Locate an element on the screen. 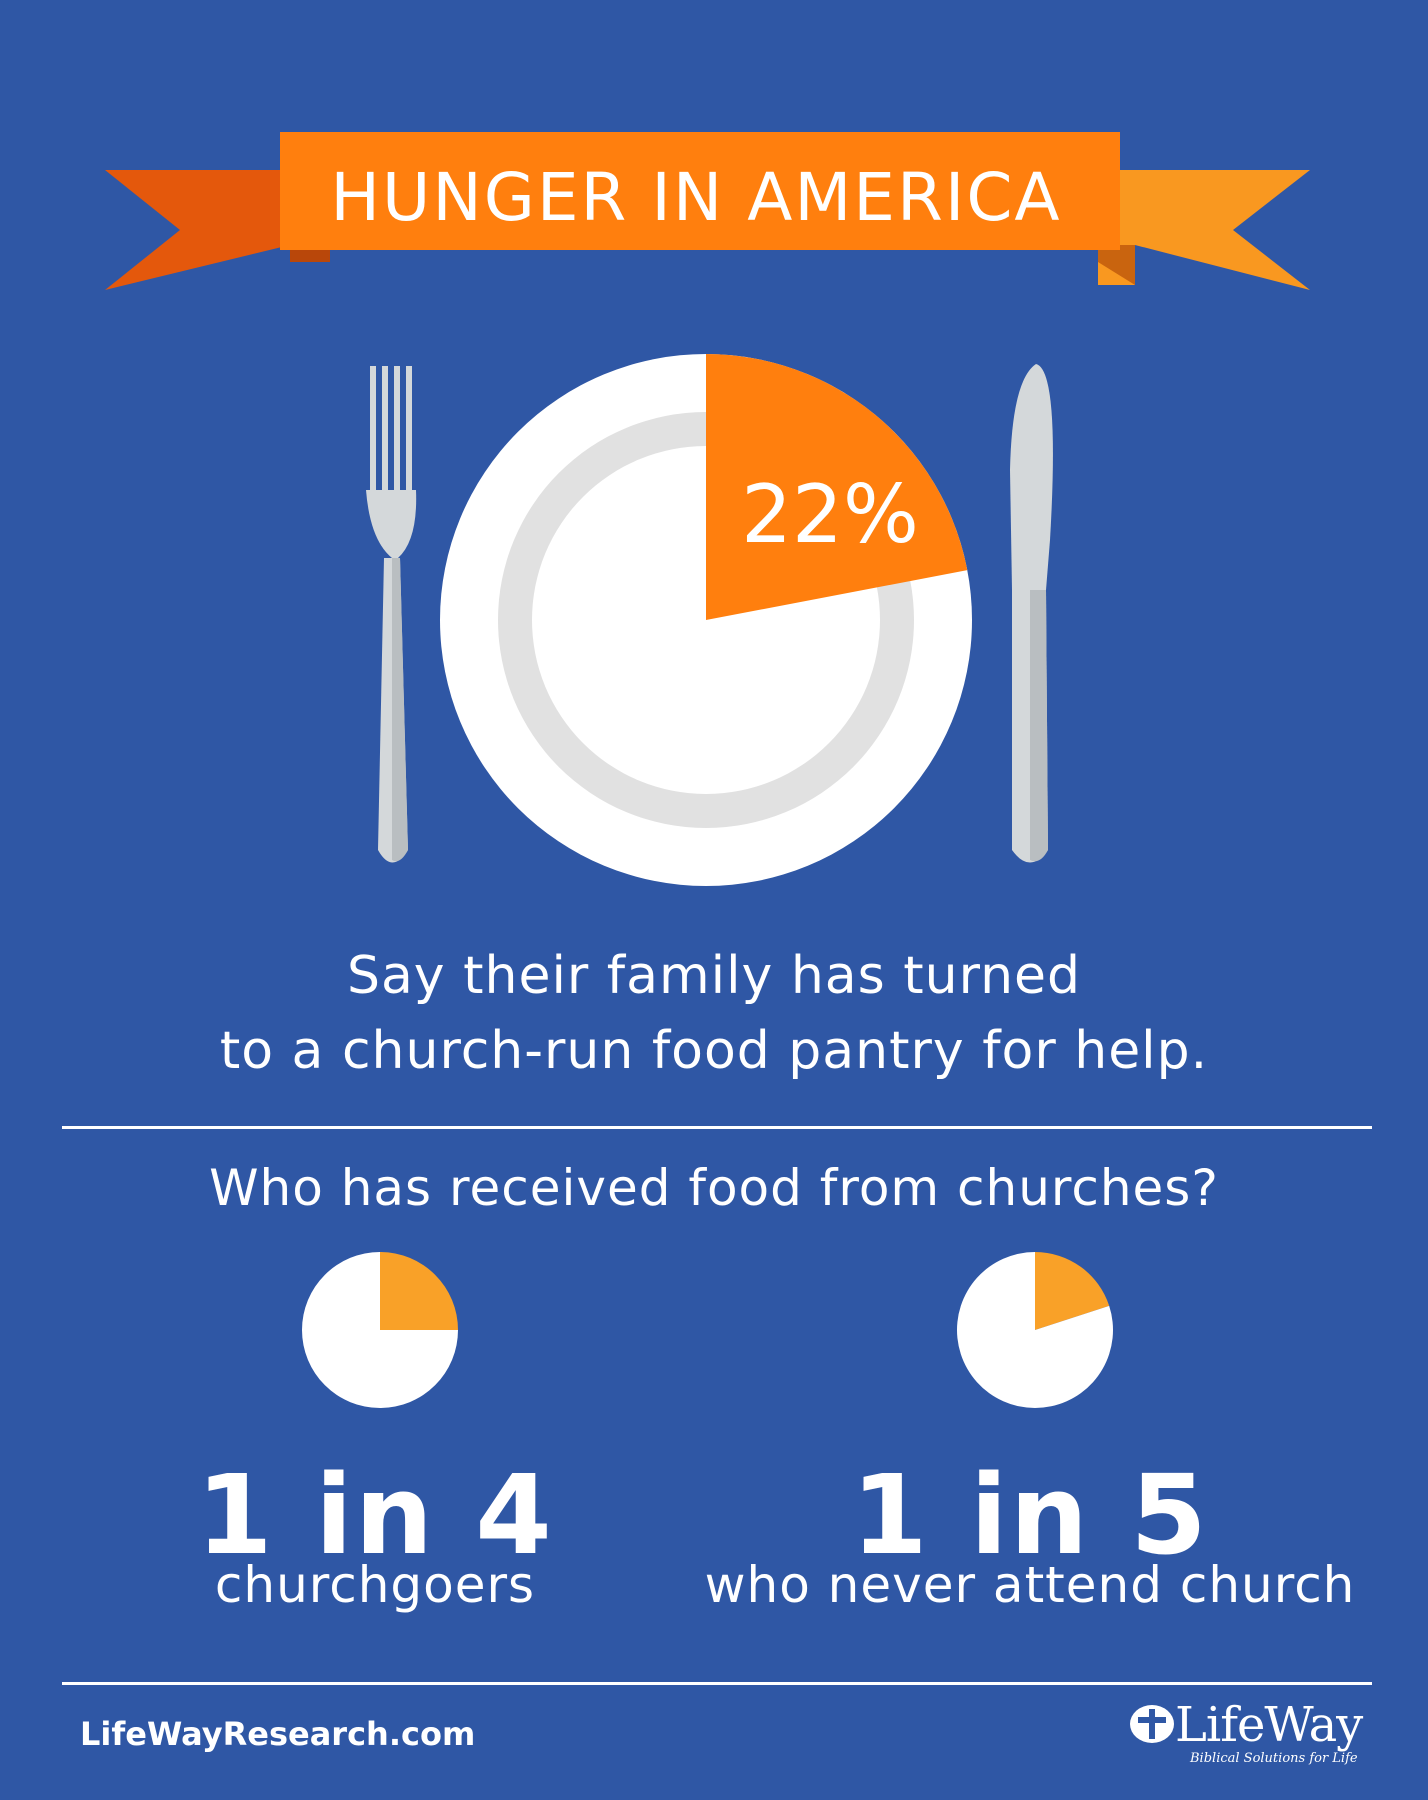 This screenshot has width=1428, height=1800. logo-tagline: Biblical Solutions for Life is located at coordinates (1274, 1758).